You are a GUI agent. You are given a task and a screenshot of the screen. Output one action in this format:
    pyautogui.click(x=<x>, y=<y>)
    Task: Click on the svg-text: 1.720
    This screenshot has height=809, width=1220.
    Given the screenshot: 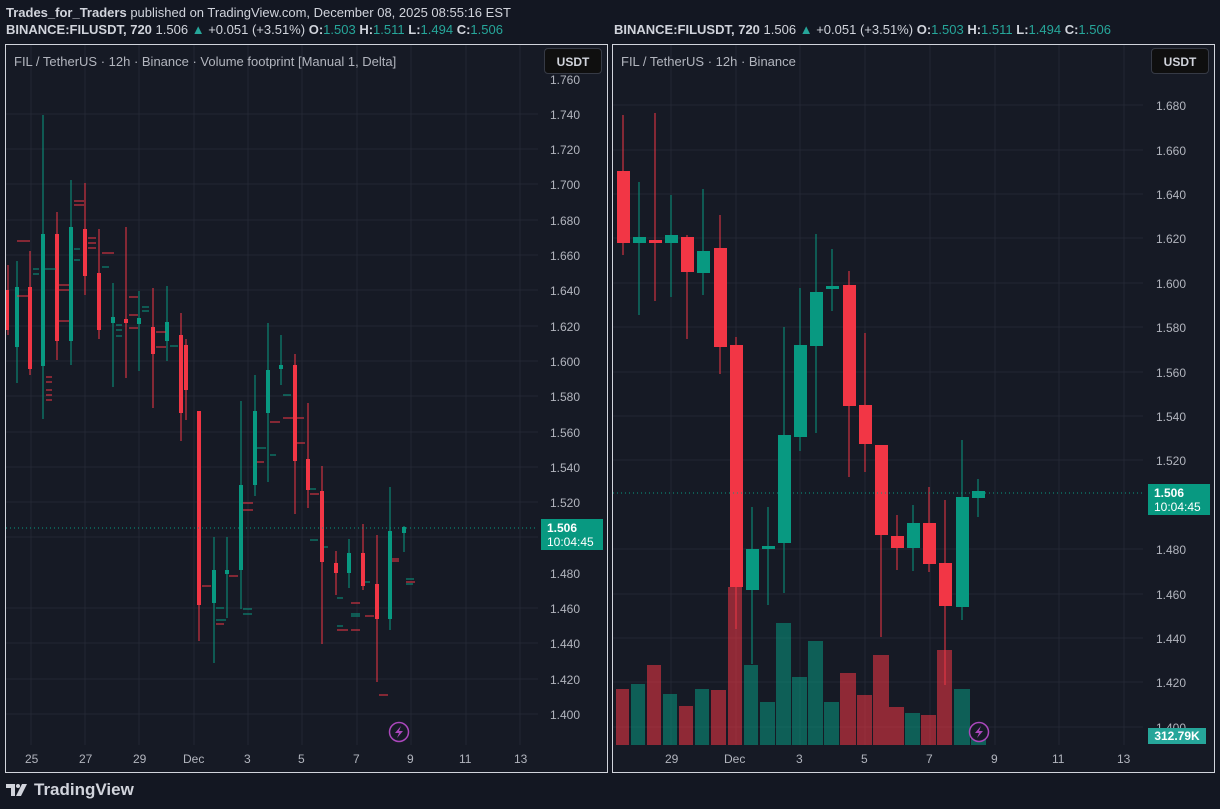 What is the action you would take?
    pyautogui.click(x=565, y=150)
    